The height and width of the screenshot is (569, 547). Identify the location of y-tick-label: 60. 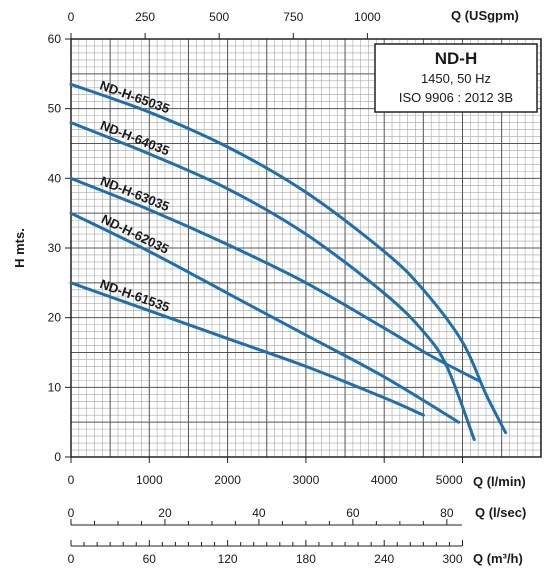
(55, 39).